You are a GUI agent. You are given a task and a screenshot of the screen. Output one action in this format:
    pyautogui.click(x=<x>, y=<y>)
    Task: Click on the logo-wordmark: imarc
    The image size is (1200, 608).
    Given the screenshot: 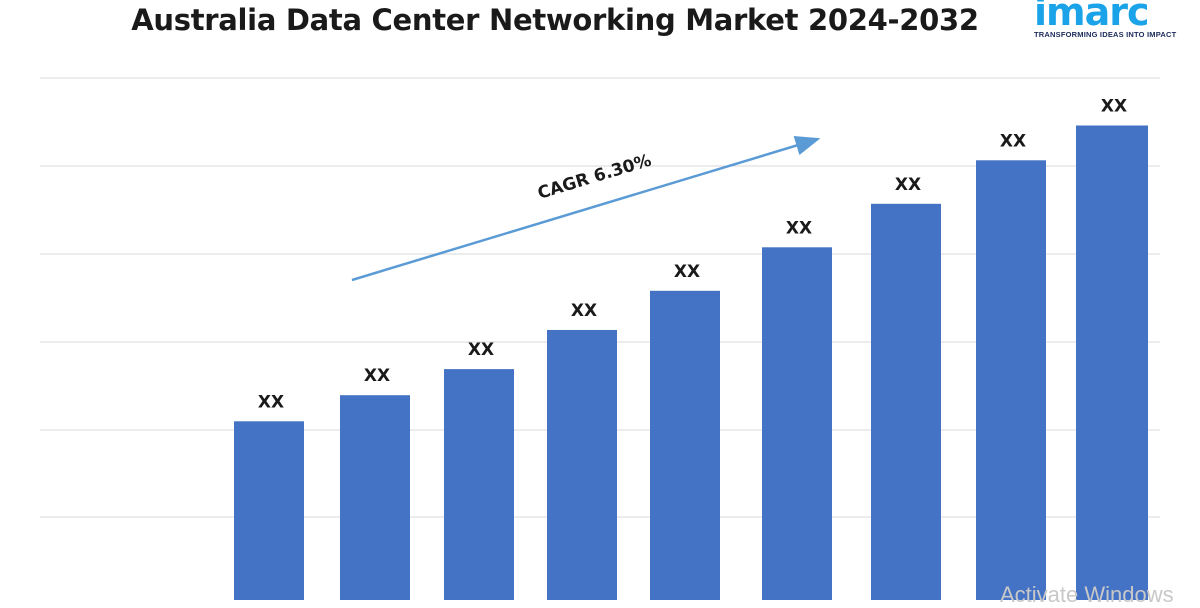 What is the action you would take?
    pyautogui.click(x=1092, y=17)
    